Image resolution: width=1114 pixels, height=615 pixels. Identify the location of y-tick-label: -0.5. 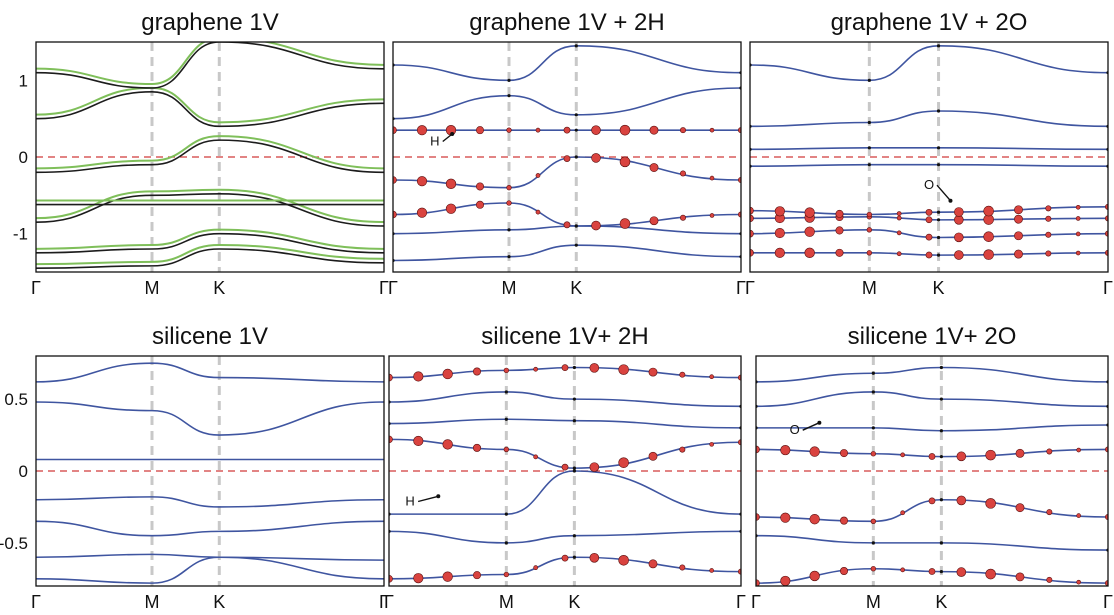
(14, 543).